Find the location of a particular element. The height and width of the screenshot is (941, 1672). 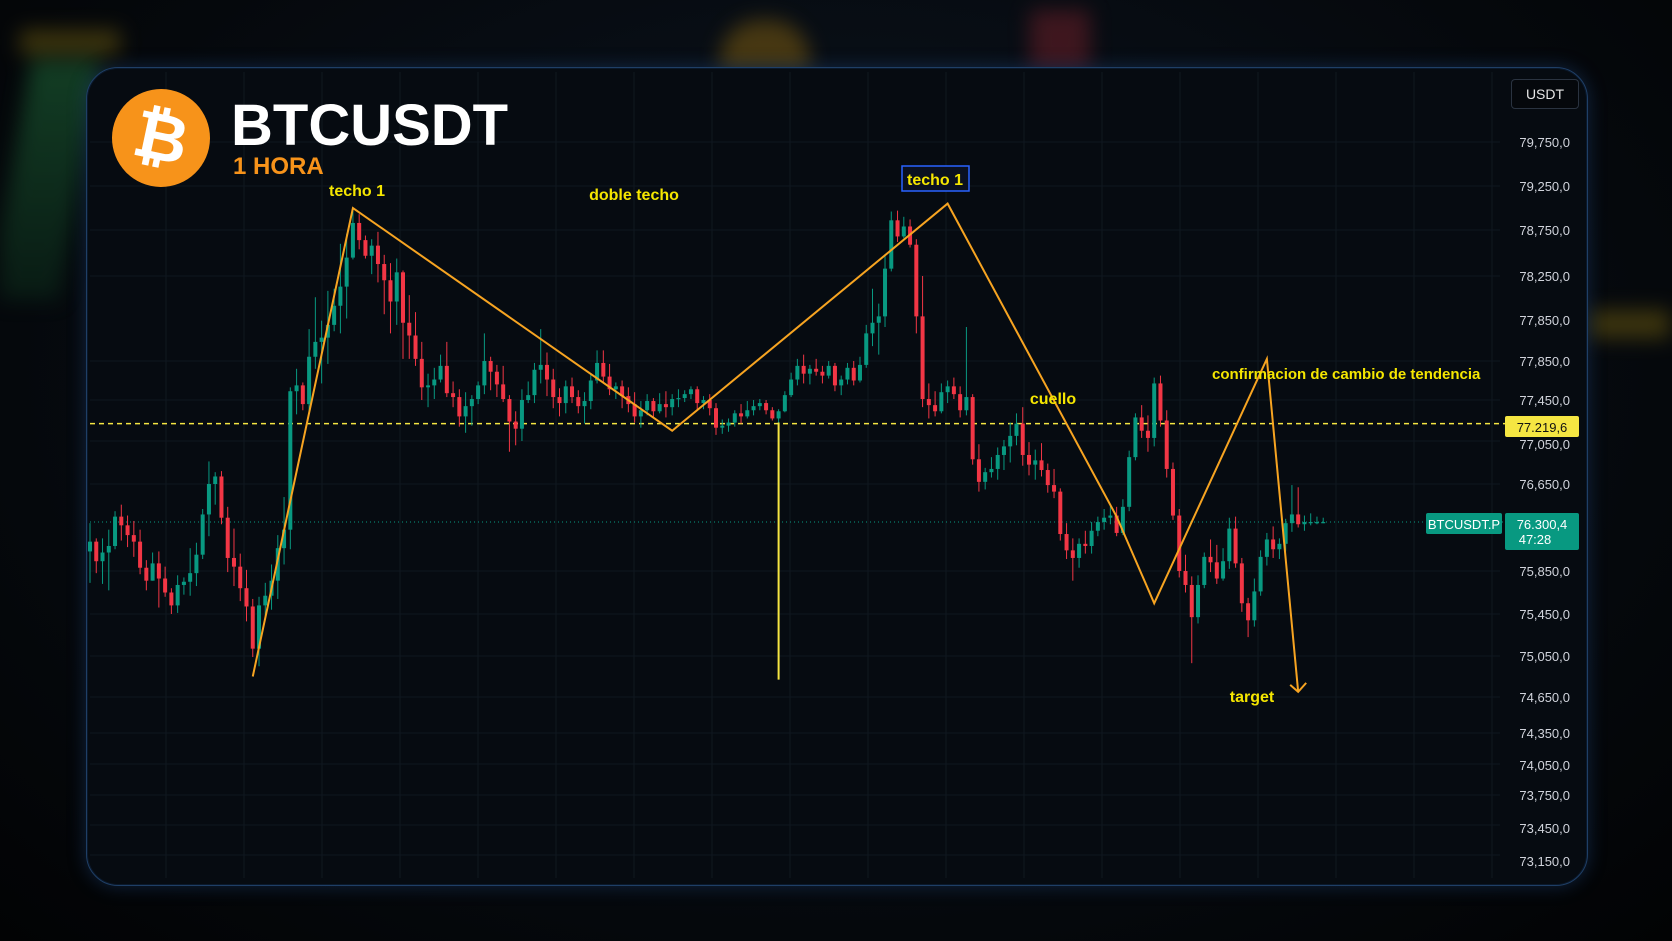

price-tick-label: 76,650,0 is located at coordinates (1544, 484).